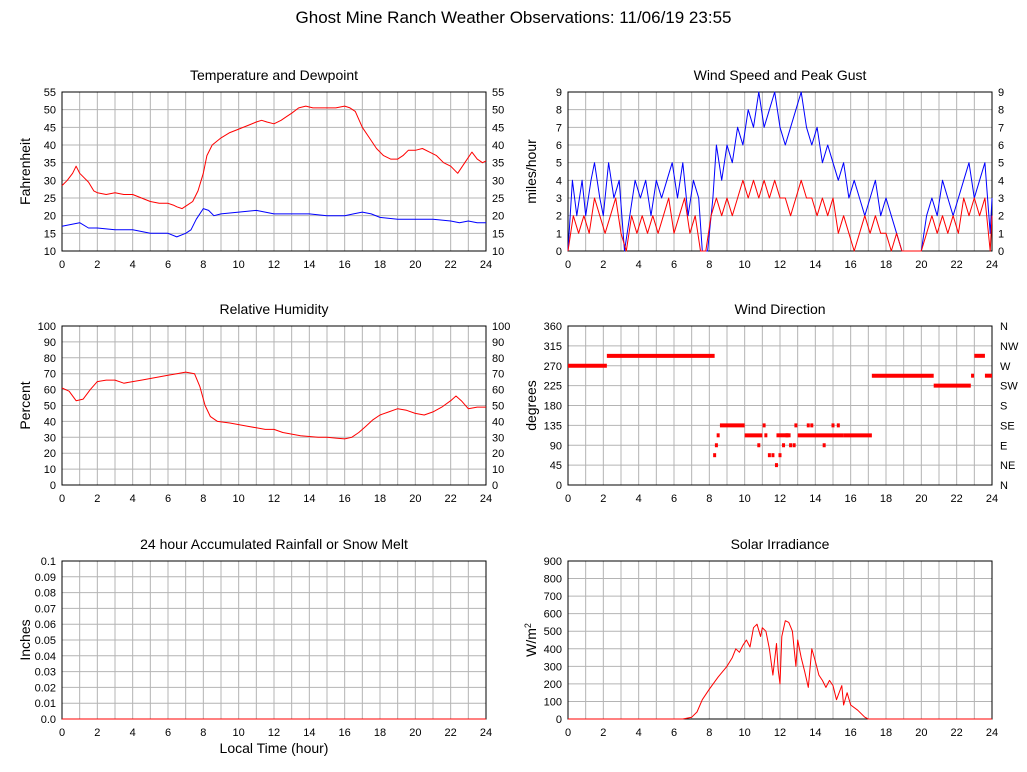 This screenshot has width=1027, height=772. I want to click on y-tick-label: 20, so click(50, 454).